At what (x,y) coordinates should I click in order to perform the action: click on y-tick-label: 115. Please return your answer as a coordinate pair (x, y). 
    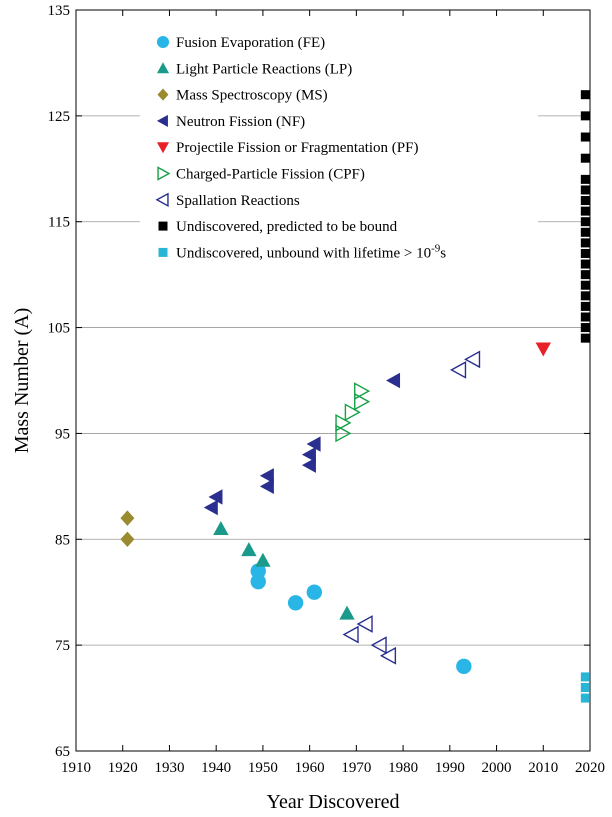
    Looking at the image, I should click on (59, 223).